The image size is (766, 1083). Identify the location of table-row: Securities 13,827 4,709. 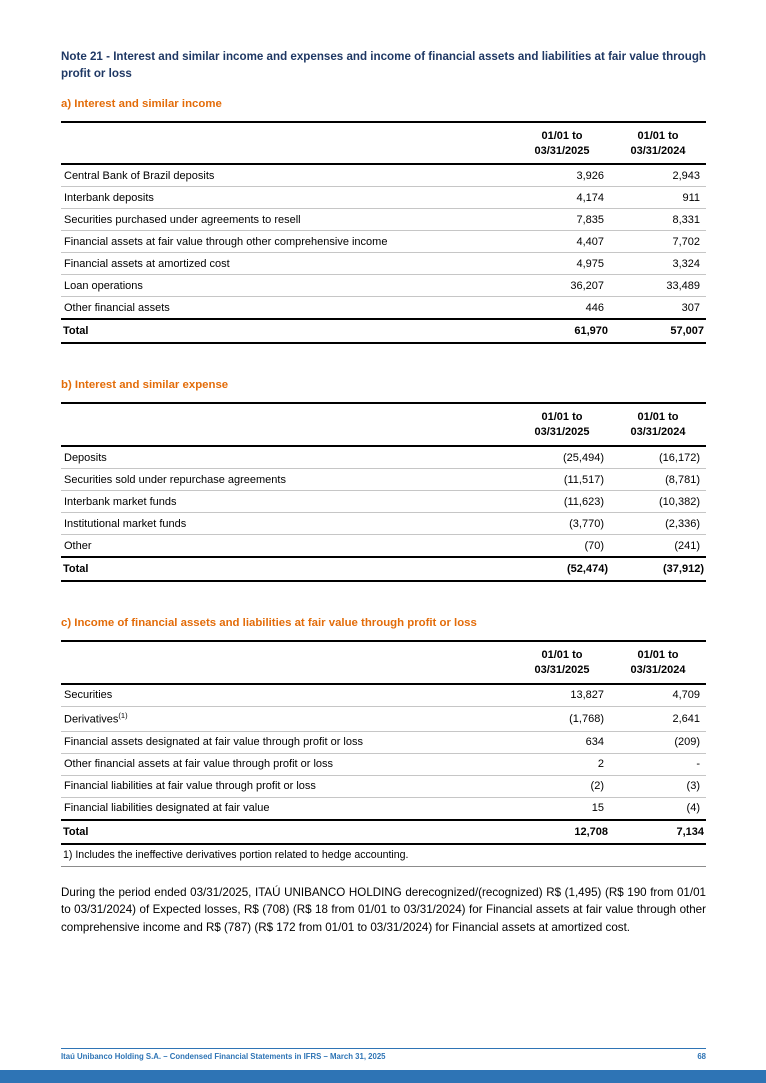
(383, 695).